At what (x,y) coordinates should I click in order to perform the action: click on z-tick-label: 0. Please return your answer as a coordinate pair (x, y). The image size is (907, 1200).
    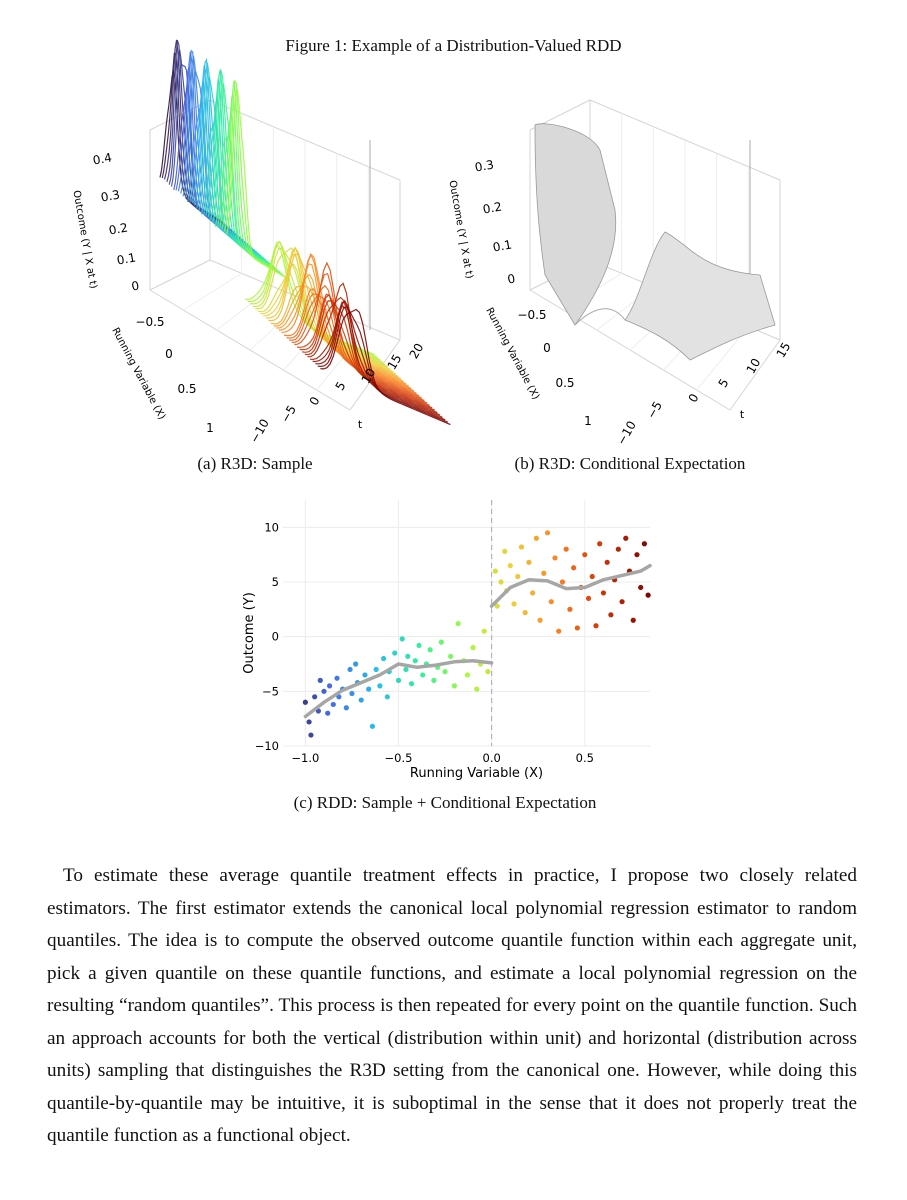
    Looking at the image, I should click on (511, 279).